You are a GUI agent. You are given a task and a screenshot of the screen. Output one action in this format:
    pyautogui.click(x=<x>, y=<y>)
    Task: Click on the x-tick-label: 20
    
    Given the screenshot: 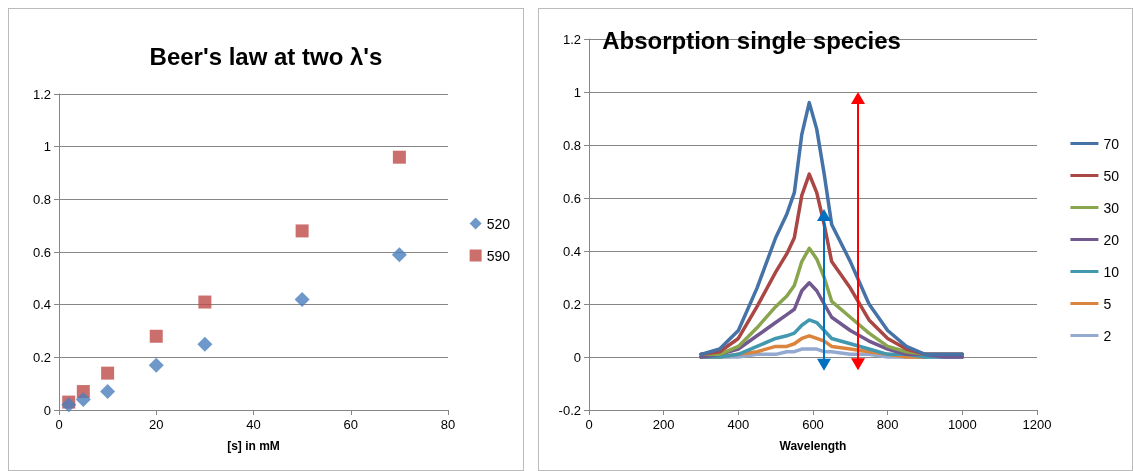 What is the action you would take?
    pyautogui.click(x=156, y=424)
    